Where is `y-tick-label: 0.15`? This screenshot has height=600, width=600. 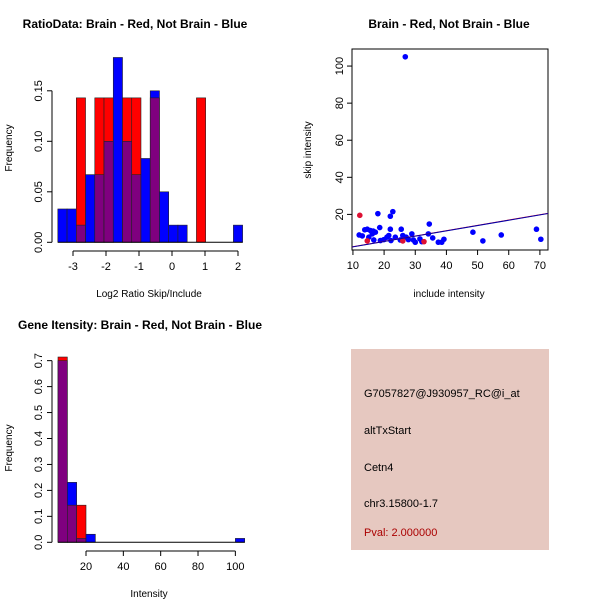
y-tick-label: 0.15 is located at coordinates (39, 90).